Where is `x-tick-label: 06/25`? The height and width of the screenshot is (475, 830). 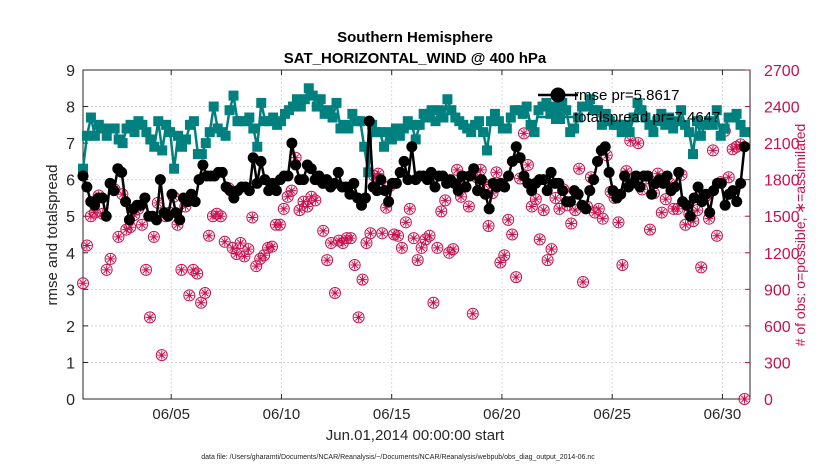 x-tick-label: 06/25 is located at coordinates (612, 414).